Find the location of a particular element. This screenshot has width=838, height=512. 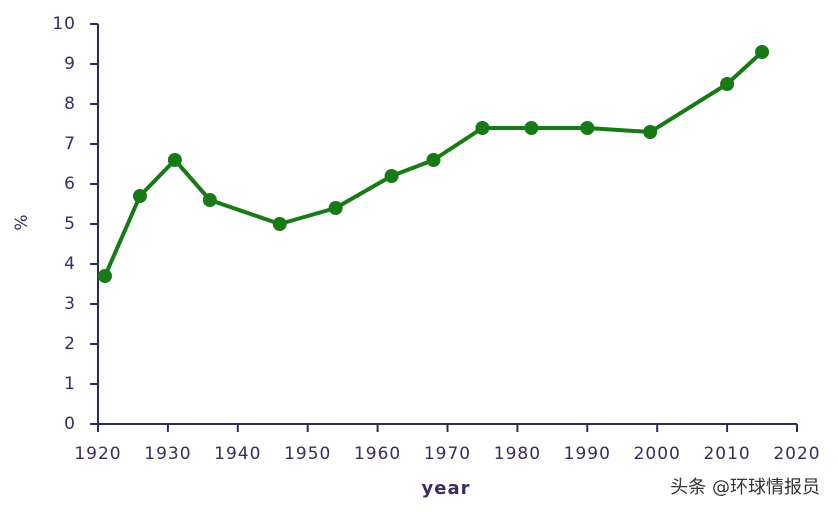

y-tick-label: 2 is located at coordinates (70, 344).